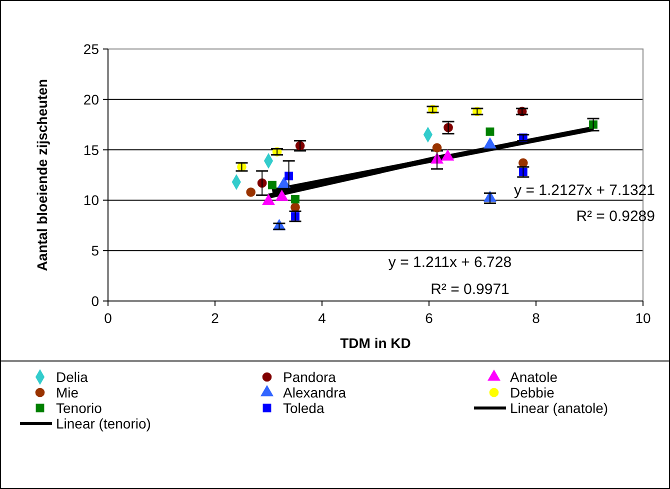 Image resolution: width=670 pixels, height=489 pixels. Describe the element at coordinates (91, 150) in the screenshot. I see `y-tick-label: 15` at that location.